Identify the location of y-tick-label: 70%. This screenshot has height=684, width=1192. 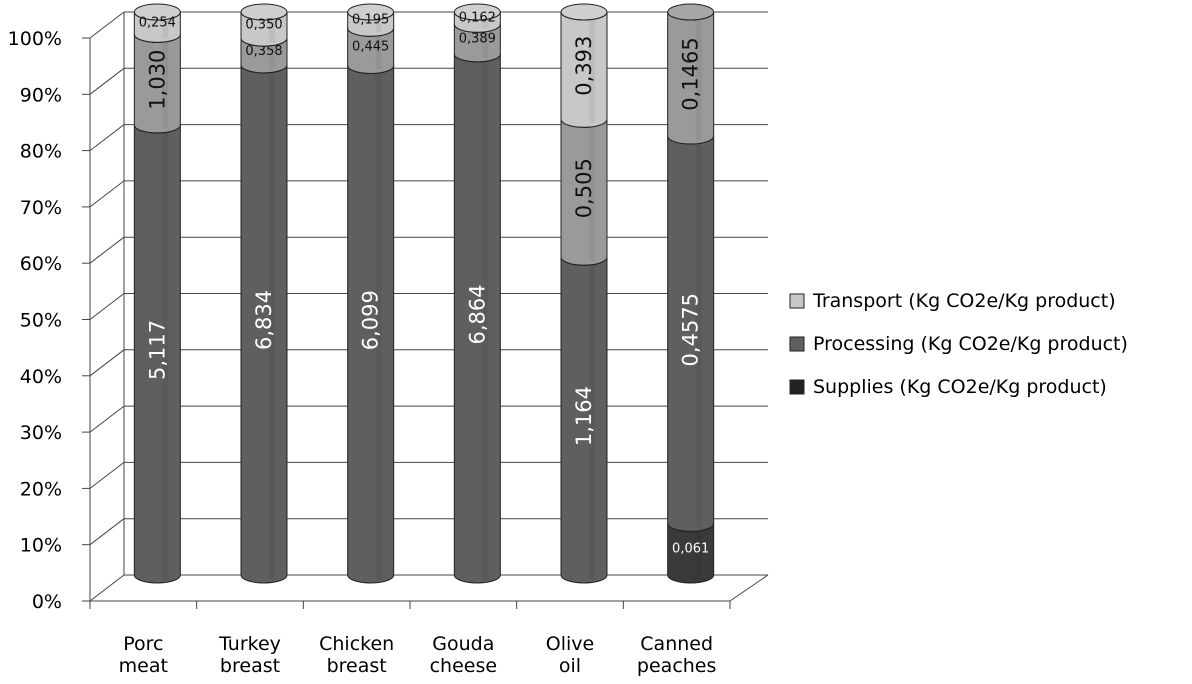
(41, 208).